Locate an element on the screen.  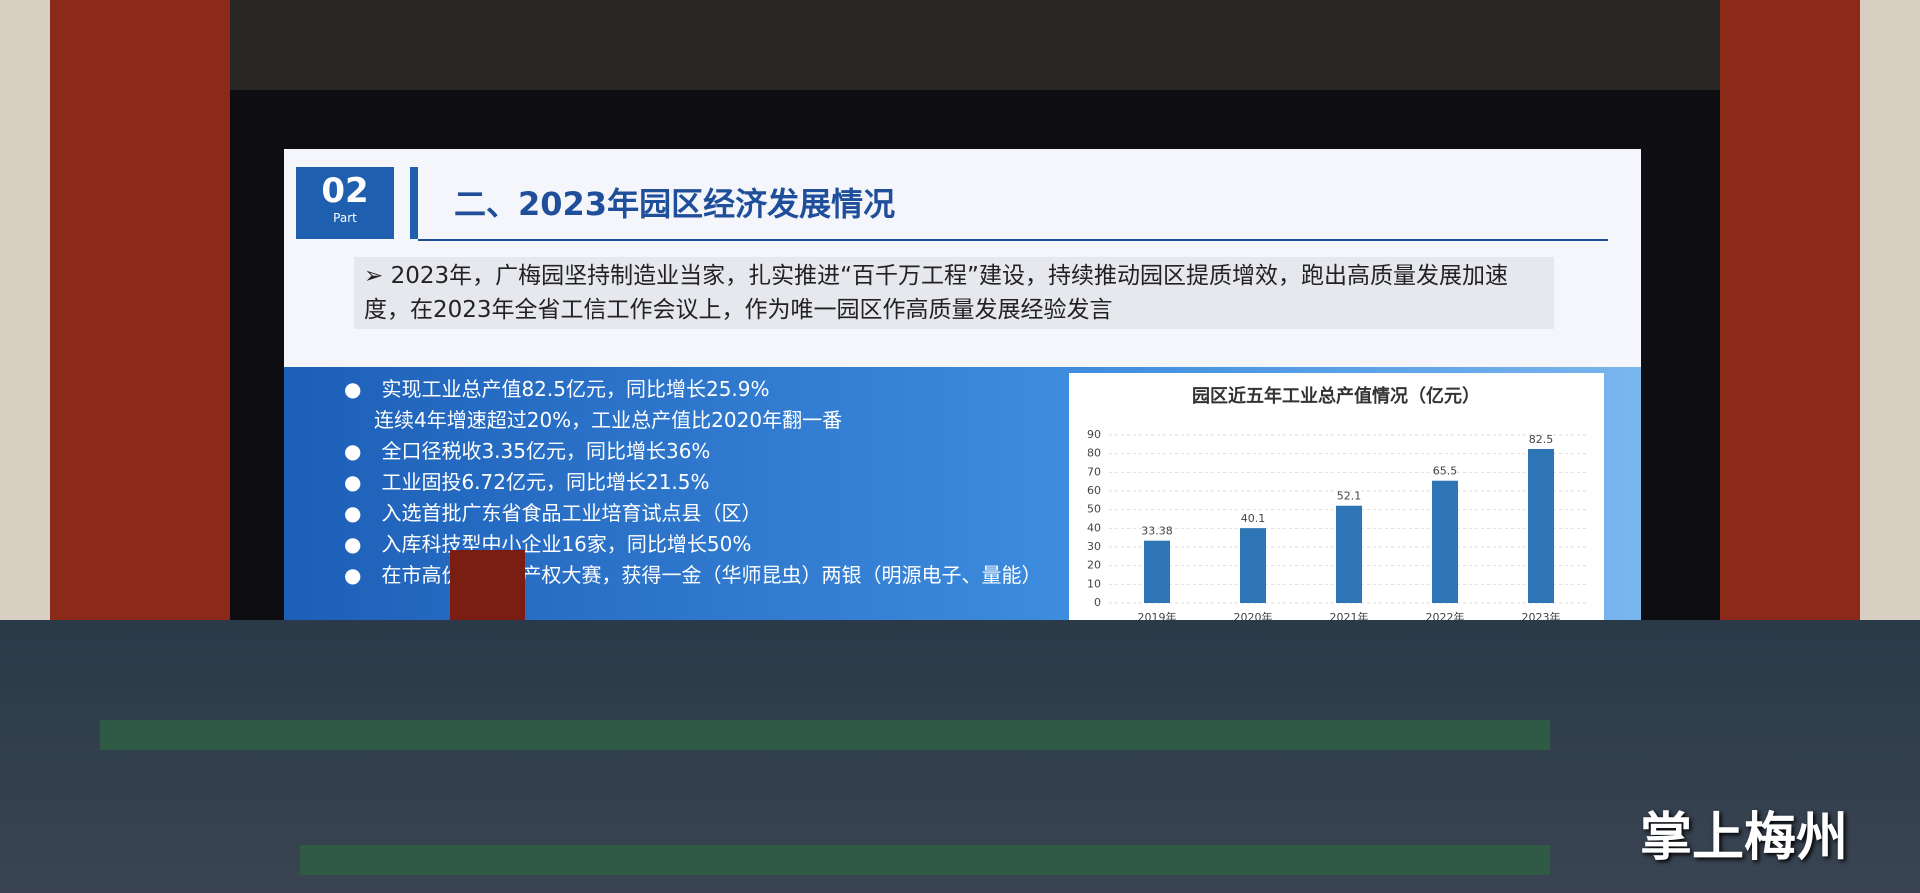
intro-arrow: ➢ is located at coordinates (377, 276).